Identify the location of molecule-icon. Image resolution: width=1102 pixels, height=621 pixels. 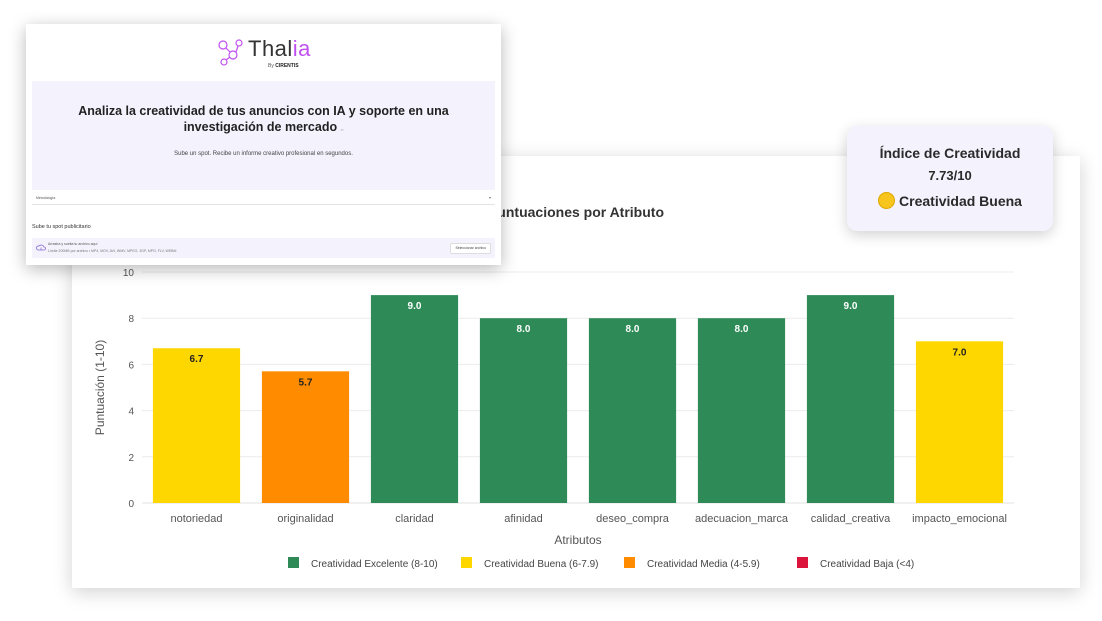
(230, 52).